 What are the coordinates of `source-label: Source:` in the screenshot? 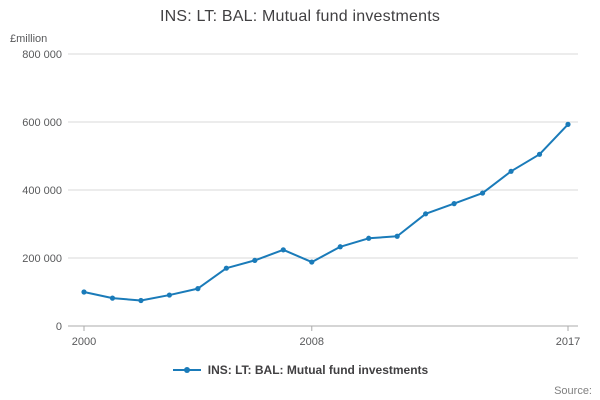 It's located at (573, 391).